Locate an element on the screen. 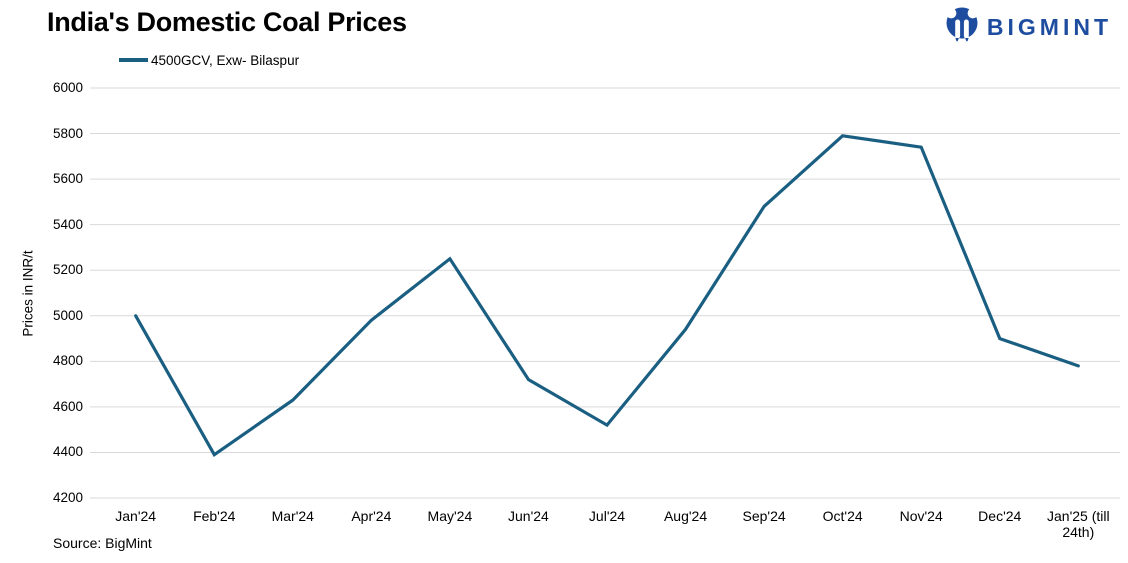  legend-line-swatch is located at coordinates (133, 60).